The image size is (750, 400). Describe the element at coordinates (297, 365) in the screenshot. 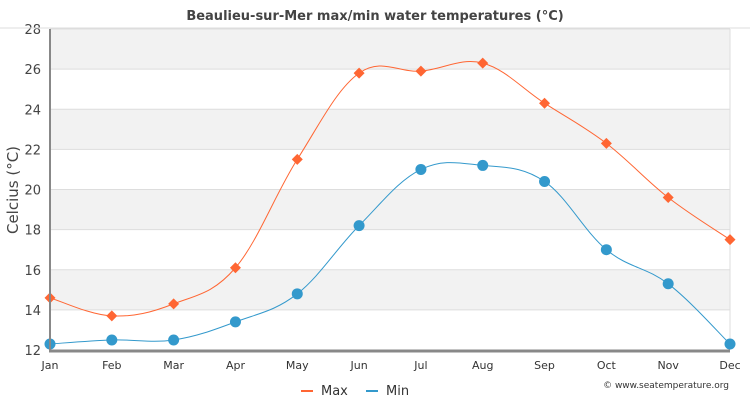

I see `x-tick-label: May` at that location.